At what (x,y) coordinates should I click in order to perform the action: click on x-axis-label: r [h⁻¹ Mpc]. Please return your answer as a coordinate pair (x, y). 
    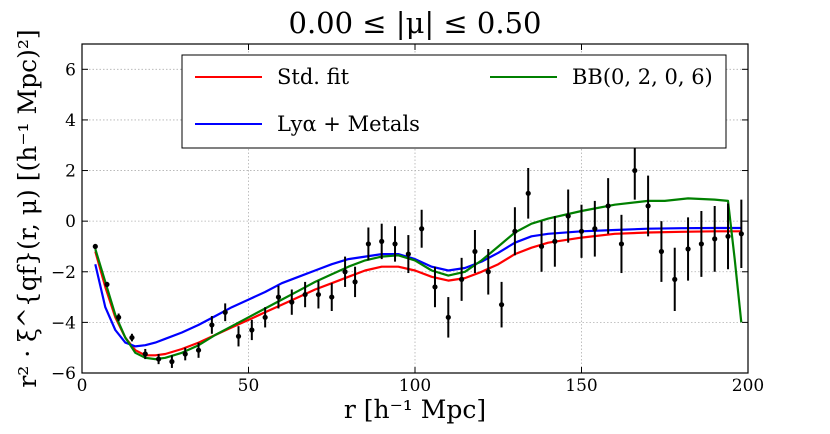
    Looking at the image, I should click on (415, 409).